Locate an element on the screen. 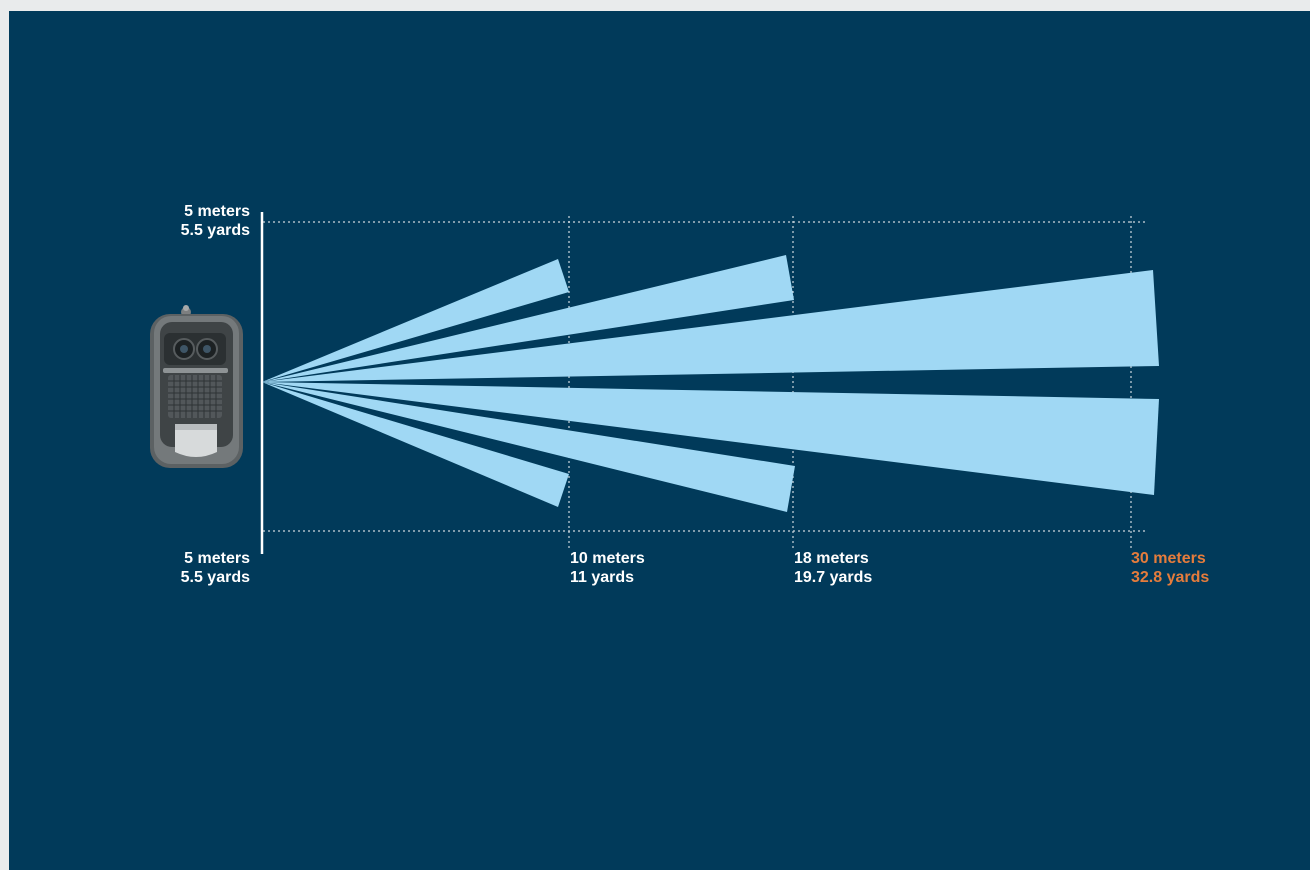 The width and height of the screenshot is (1310, 870). mark-30-label: 30 meters 32.8 yards is located at coordinates (1170, 568).